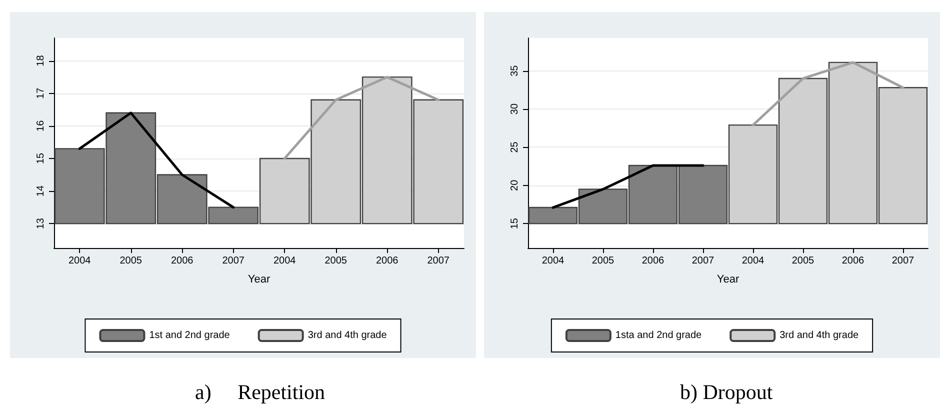 This screenshot has height=410, width=940. Describe the element at coordinates (41, 224) in the screenshot. I see `y-tick-label: 13` at that location.